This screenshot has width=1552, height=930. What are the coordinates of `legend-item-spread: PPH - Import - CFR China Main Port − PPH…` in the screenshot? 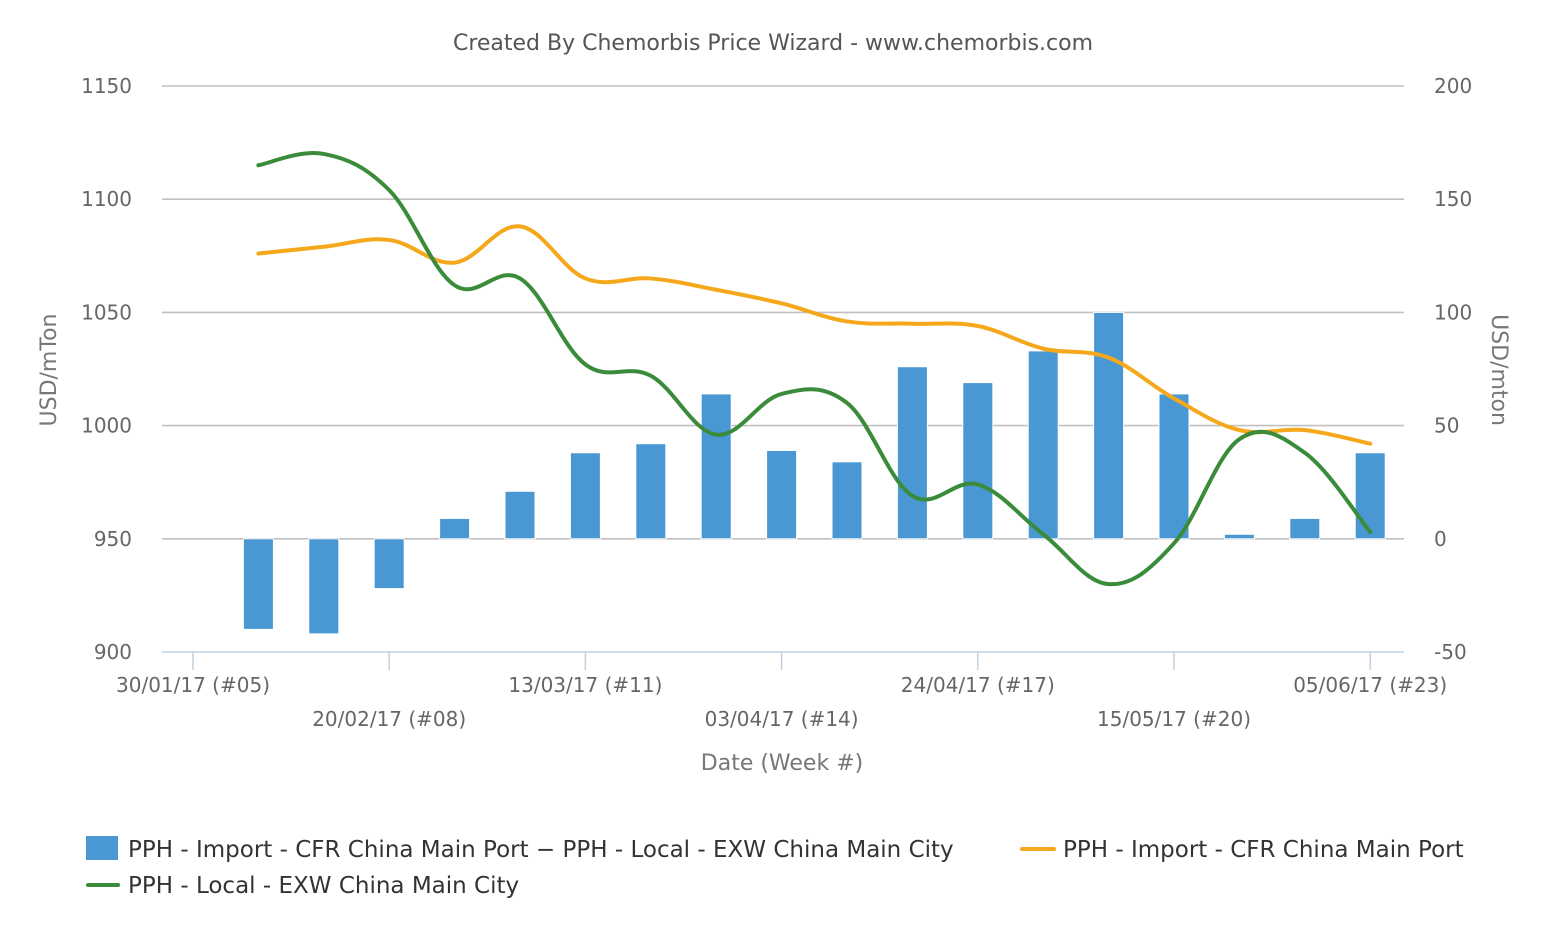 It's located at (520, 849).